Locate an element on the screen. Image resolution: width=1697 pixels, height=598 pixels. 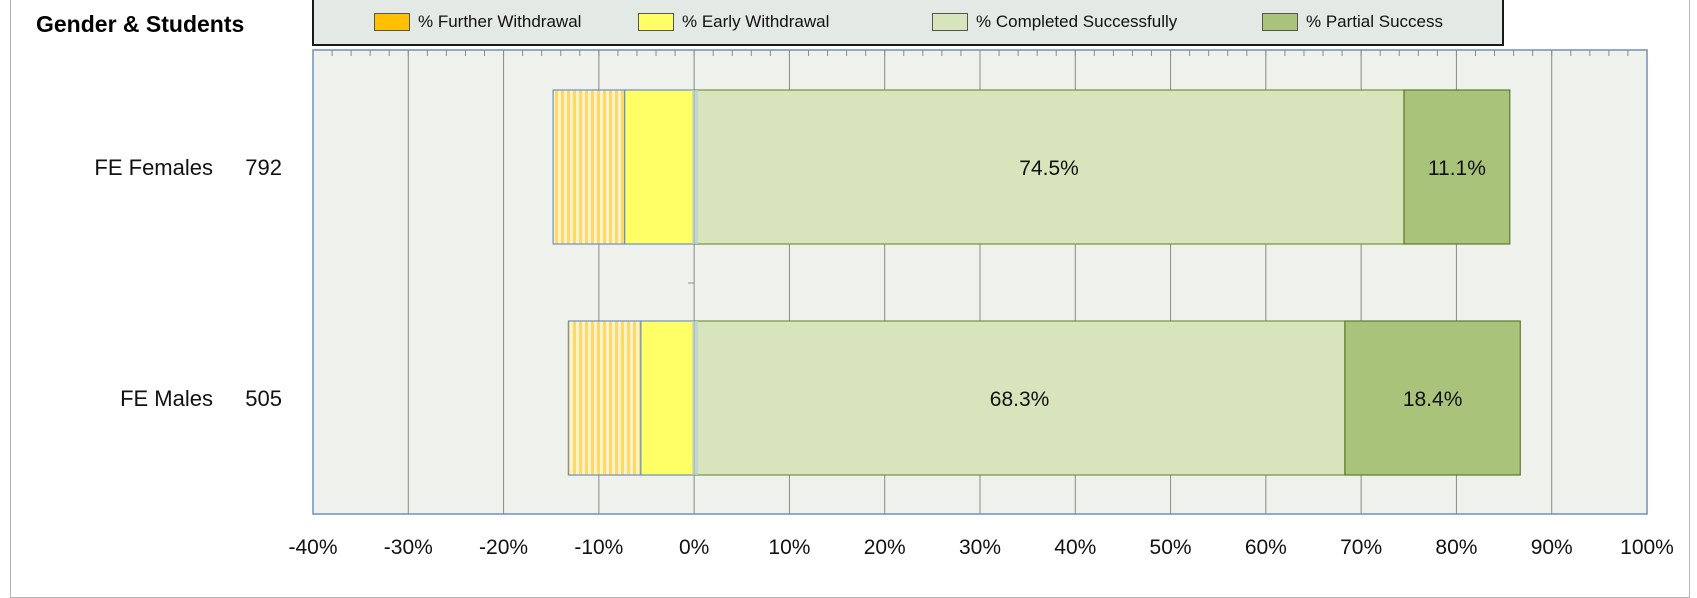
x-tick-label: 90% is located at coordinates (1552, 547).